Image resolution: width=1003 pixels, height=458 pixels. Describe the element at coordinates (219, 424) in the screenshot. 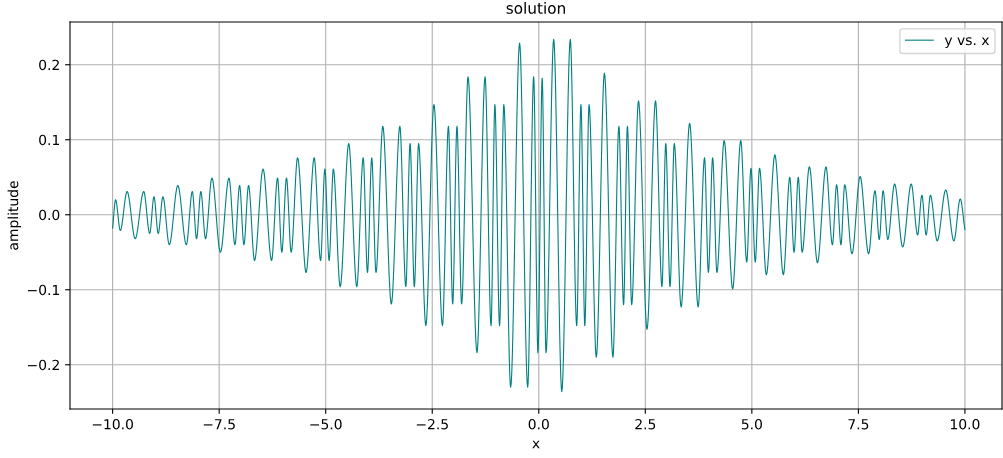

I see `x-tick-label: −7.5` at that location.